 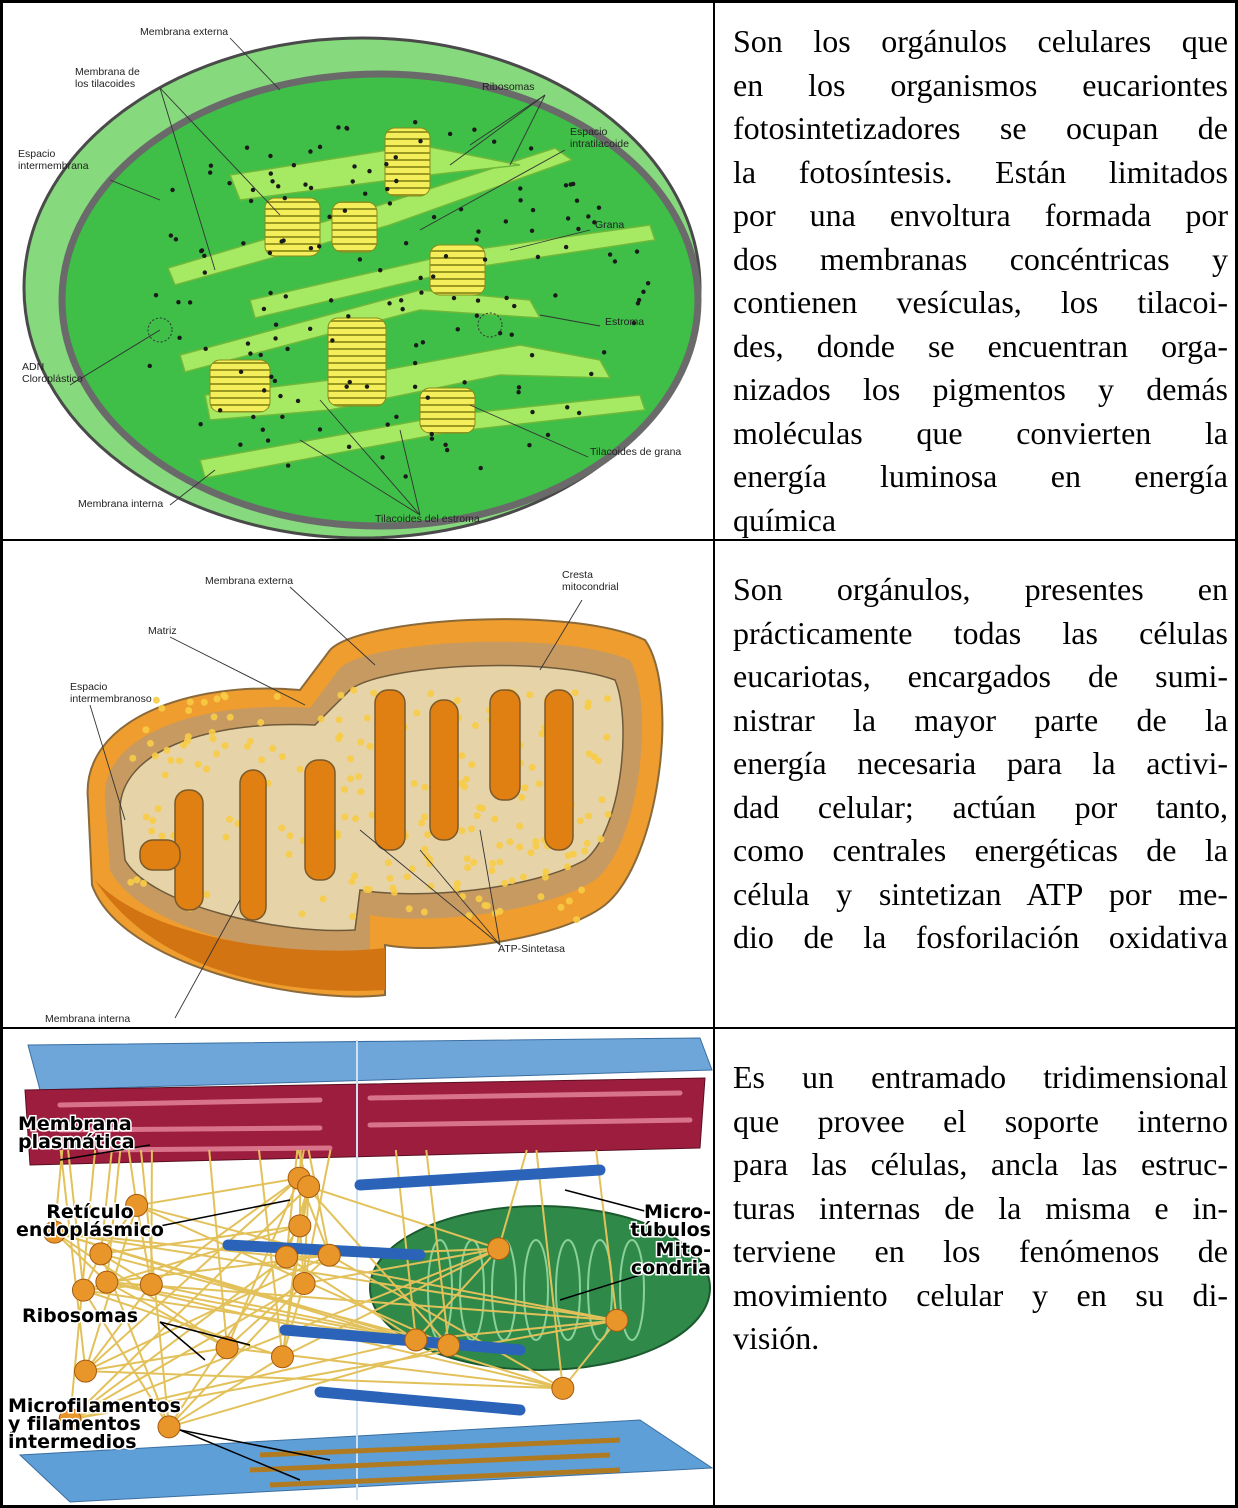 I want to click on label-line: Matriz, so click(x=162, y=631).